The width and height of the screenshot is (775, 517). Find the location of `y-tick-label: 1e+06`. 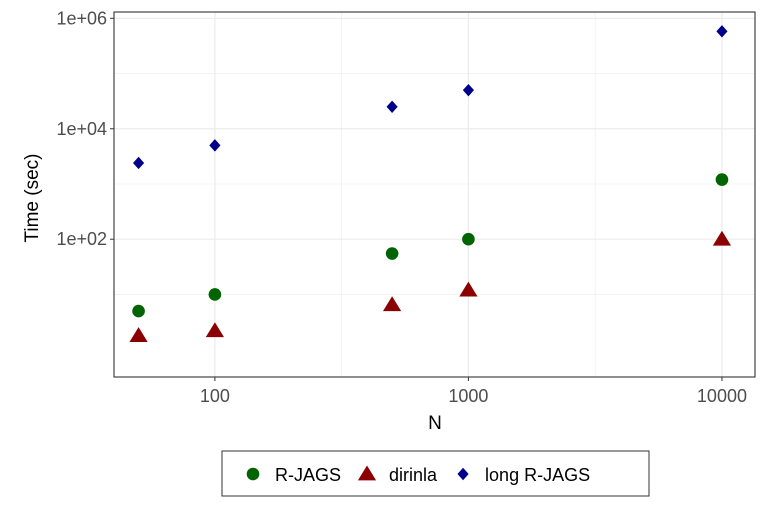

y-tick-label: 1e+06 is located at coordinates (81, 18).